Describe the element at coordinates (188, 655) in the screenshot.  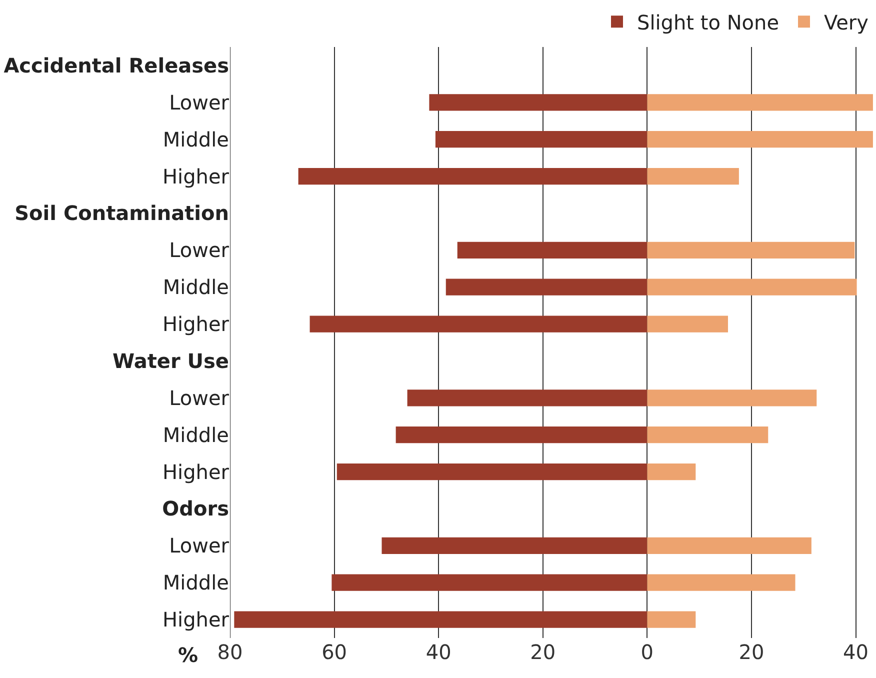
I see `x-axis-title: %` at that location.